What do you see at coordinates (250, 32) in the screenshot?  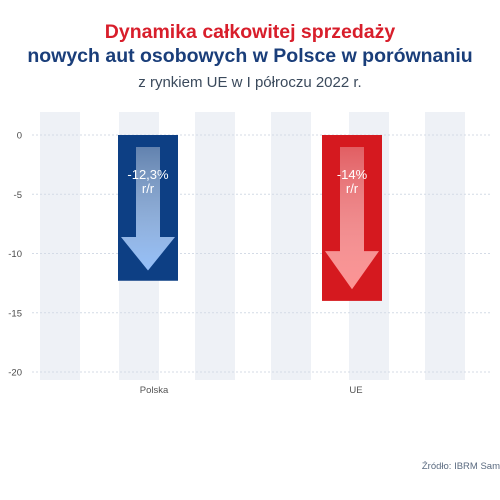 I see `chart-title-line1: Dynamika całkowitej sprzedaży` at bounding box center [250, 32].